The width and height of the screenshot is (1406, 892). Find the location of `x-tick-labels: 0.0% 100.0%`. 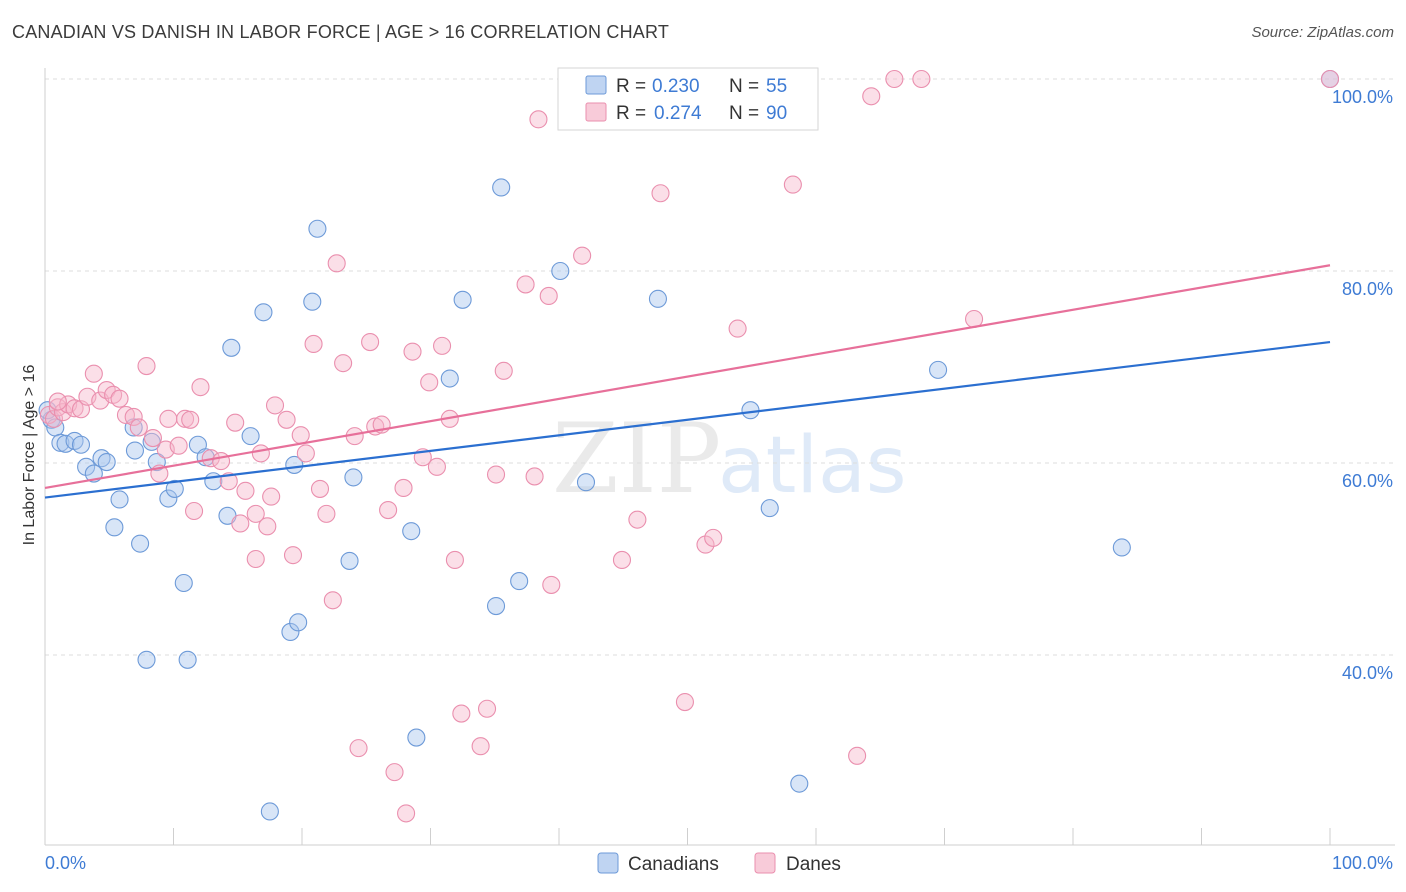

x-tick-labels: 0.0% 100.0% is located at coordinates (719, 863).